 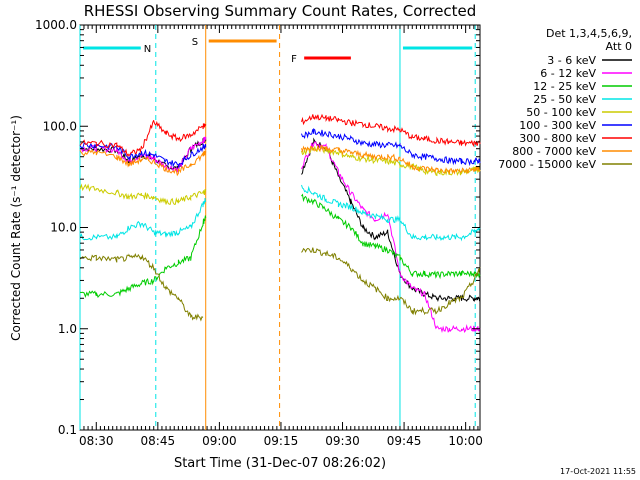 What do you see at coordinates (96, 441) in the screenshot?
I see `x-tick-label: 08:30` at bounding box center [96, 441].